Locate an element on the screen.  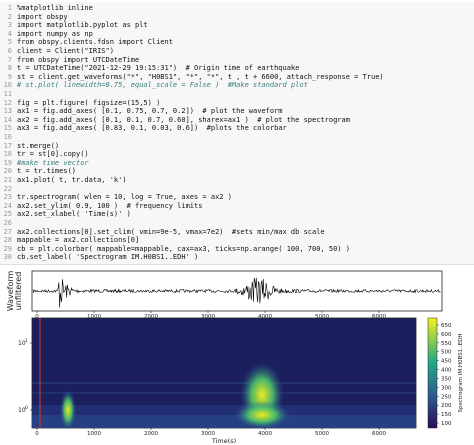
code-line: ax1.plot( t, tr.data, 'k') is located at coordinates (72, 180).